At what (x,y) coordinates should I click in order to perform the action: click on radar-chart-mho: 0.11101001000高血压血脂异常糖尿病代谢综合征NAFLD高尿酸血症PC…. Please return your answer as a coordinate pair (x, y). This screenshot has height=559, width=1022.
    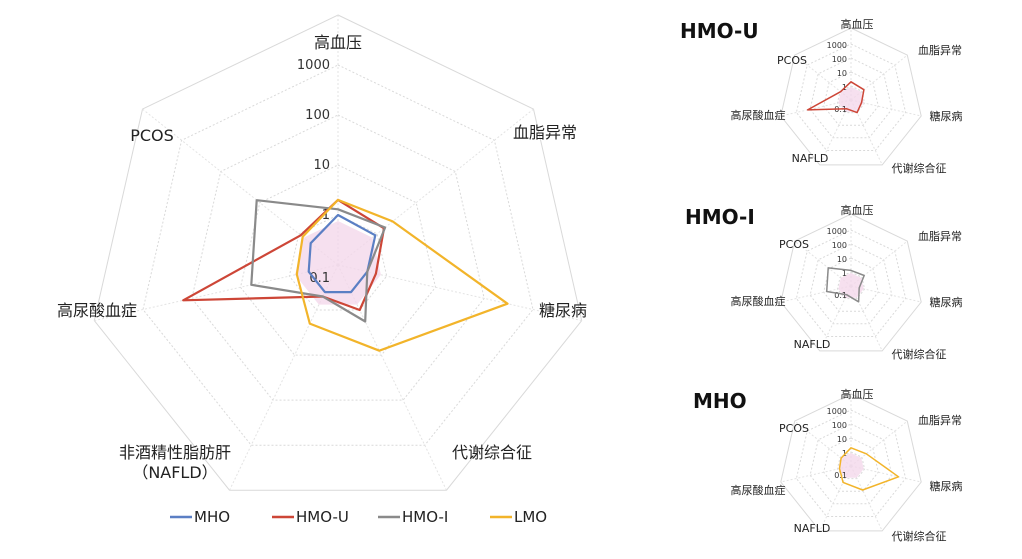
    Looking at the image, I should click on (828, 465).